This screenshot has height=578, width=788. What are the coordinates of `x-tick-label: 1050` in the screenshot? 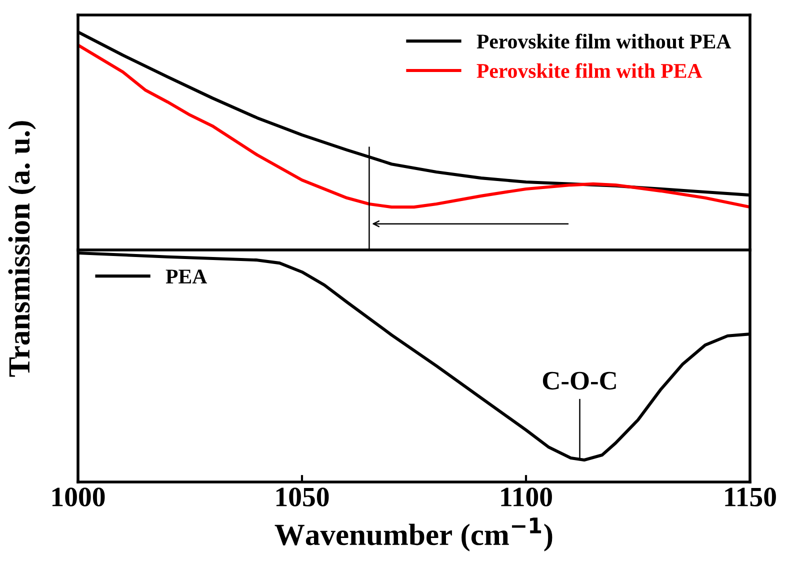 It's located at (302, 497).